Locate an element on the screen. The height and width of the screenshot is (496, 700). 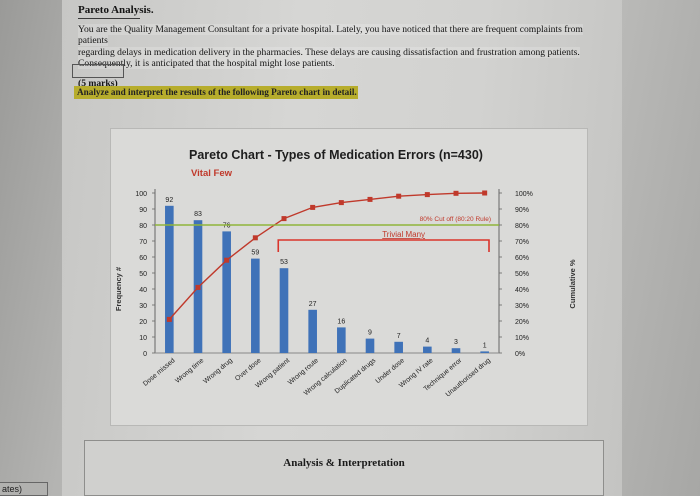
analysis-box: Analysis & Interpretation is located at coordinates (344, 468).